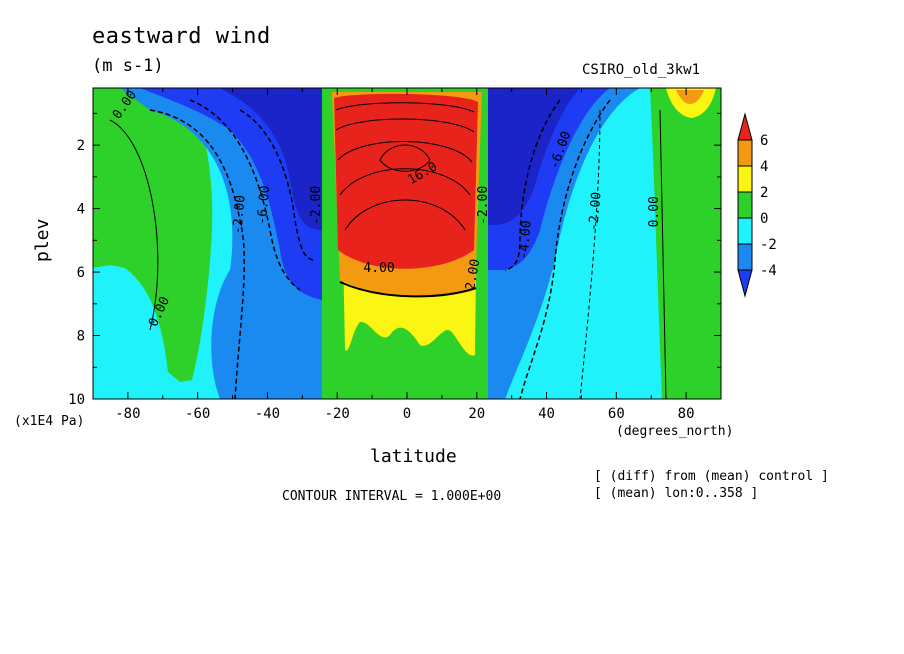 Image resolution: width=904 pixels, height=654 pixels. Describe the element at coordinates (616, 414) in the screenshot. I see `x-tick-label: 60` at that location.